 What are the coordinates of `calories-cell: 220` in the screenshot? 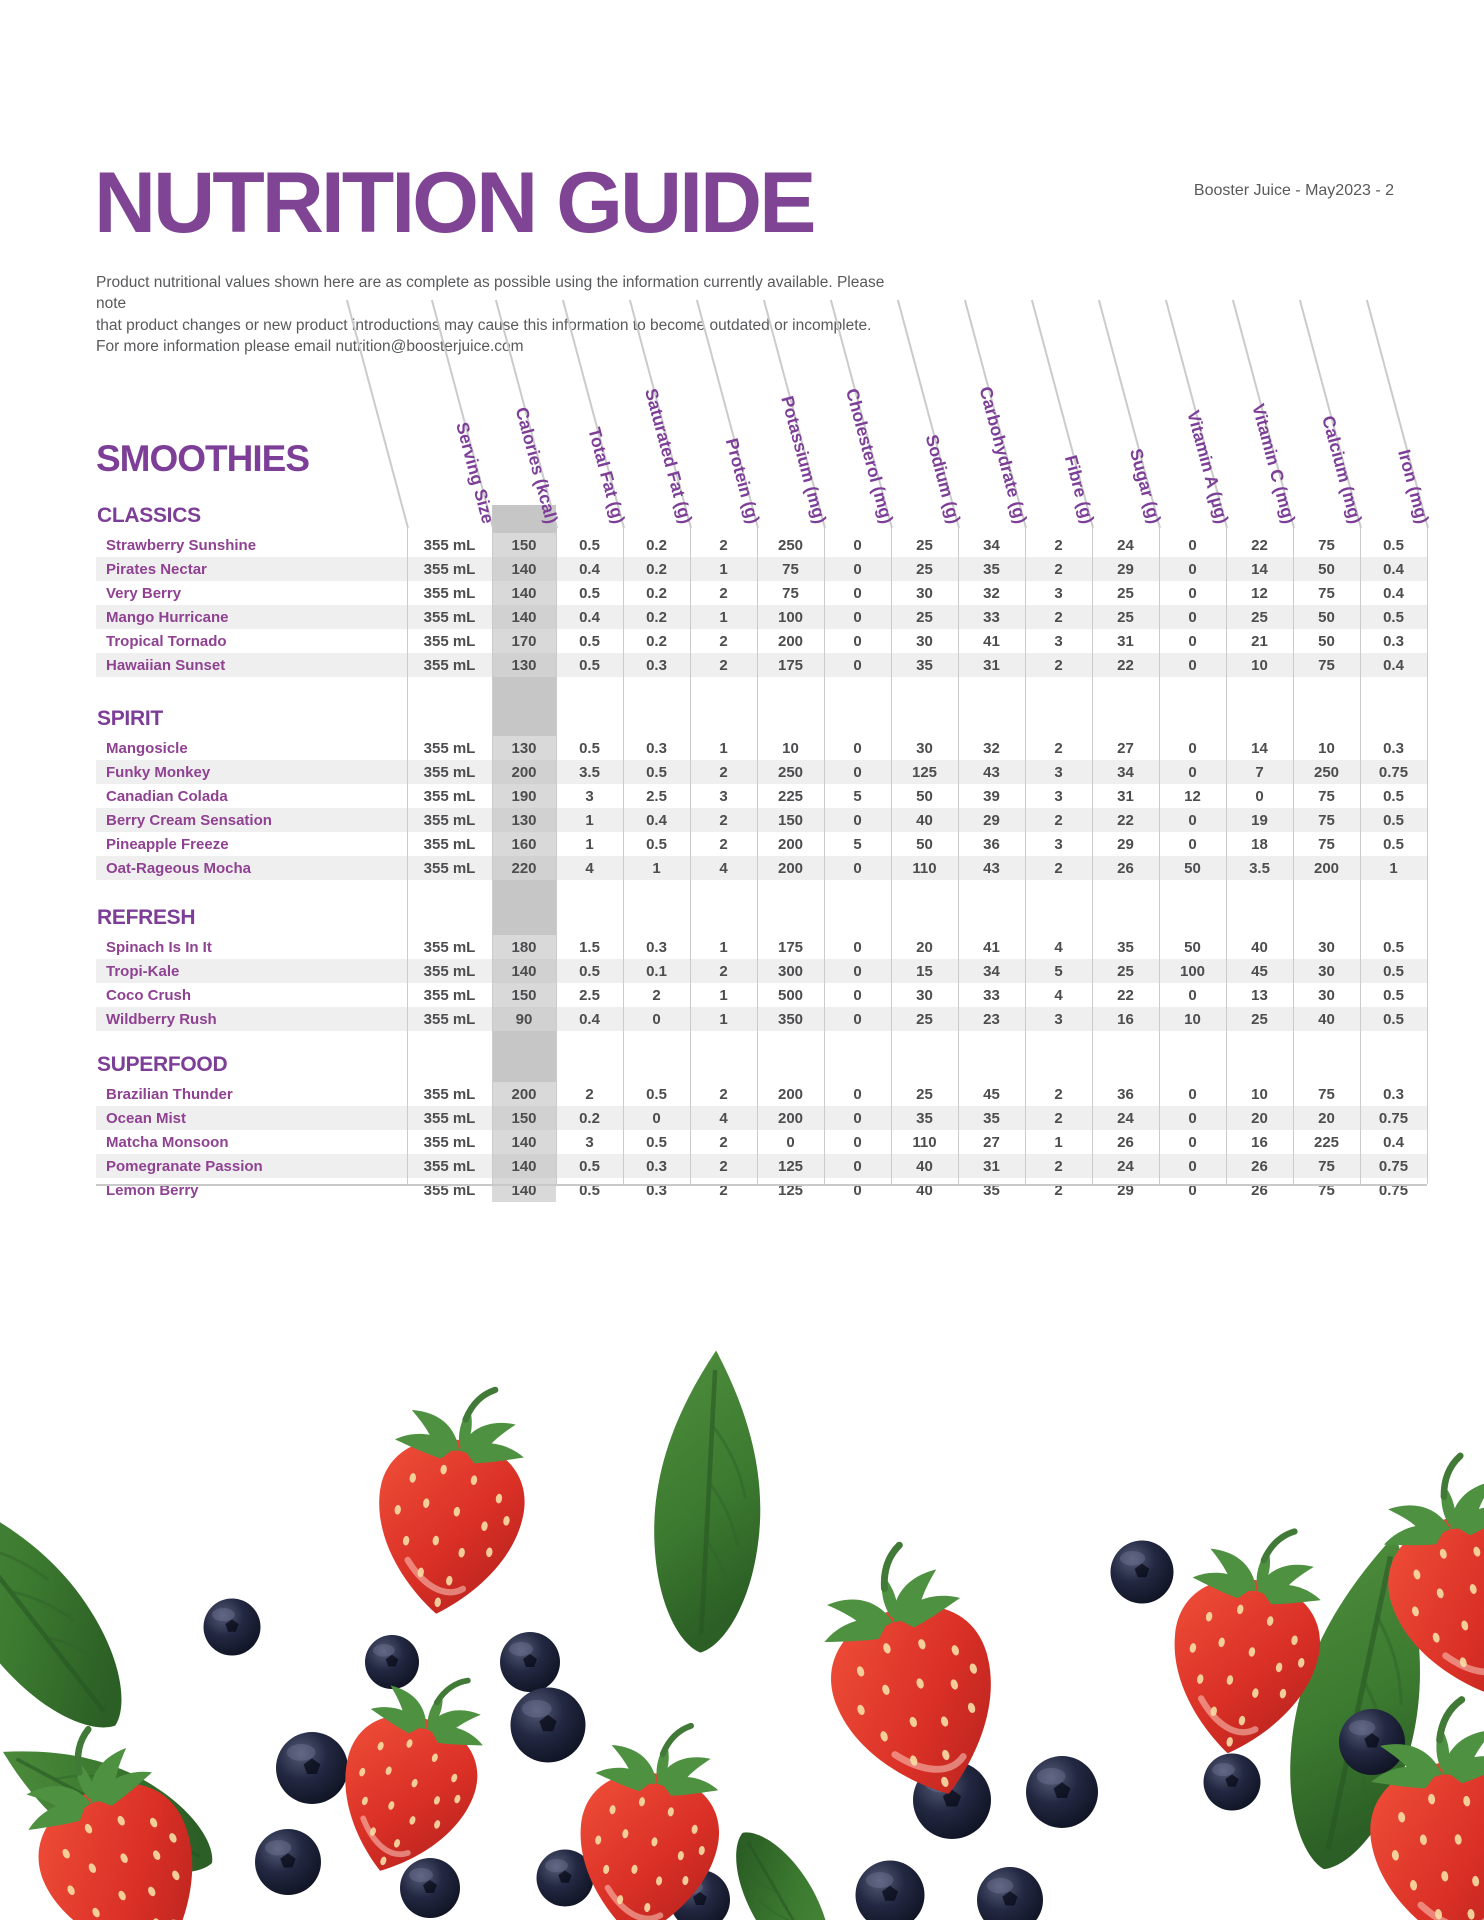 It's located at (524, 868).